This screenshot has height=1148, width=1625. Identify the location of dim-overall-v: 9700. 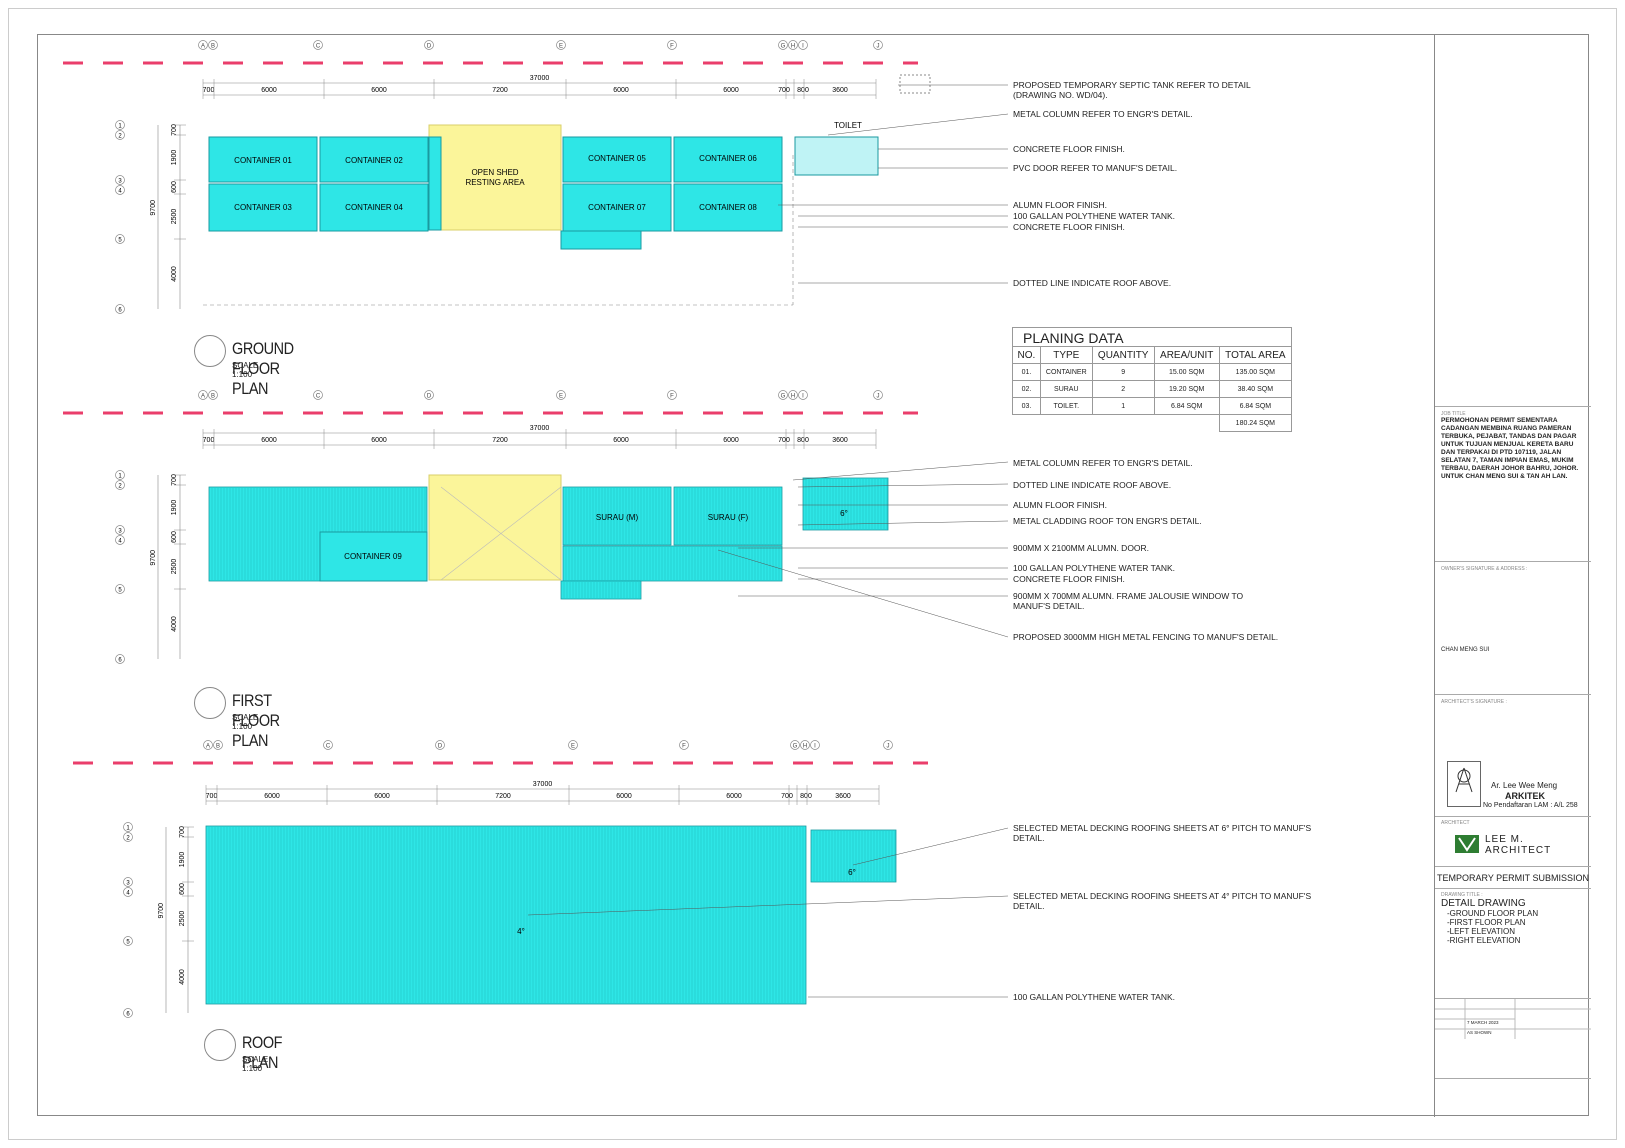
(161, 911).